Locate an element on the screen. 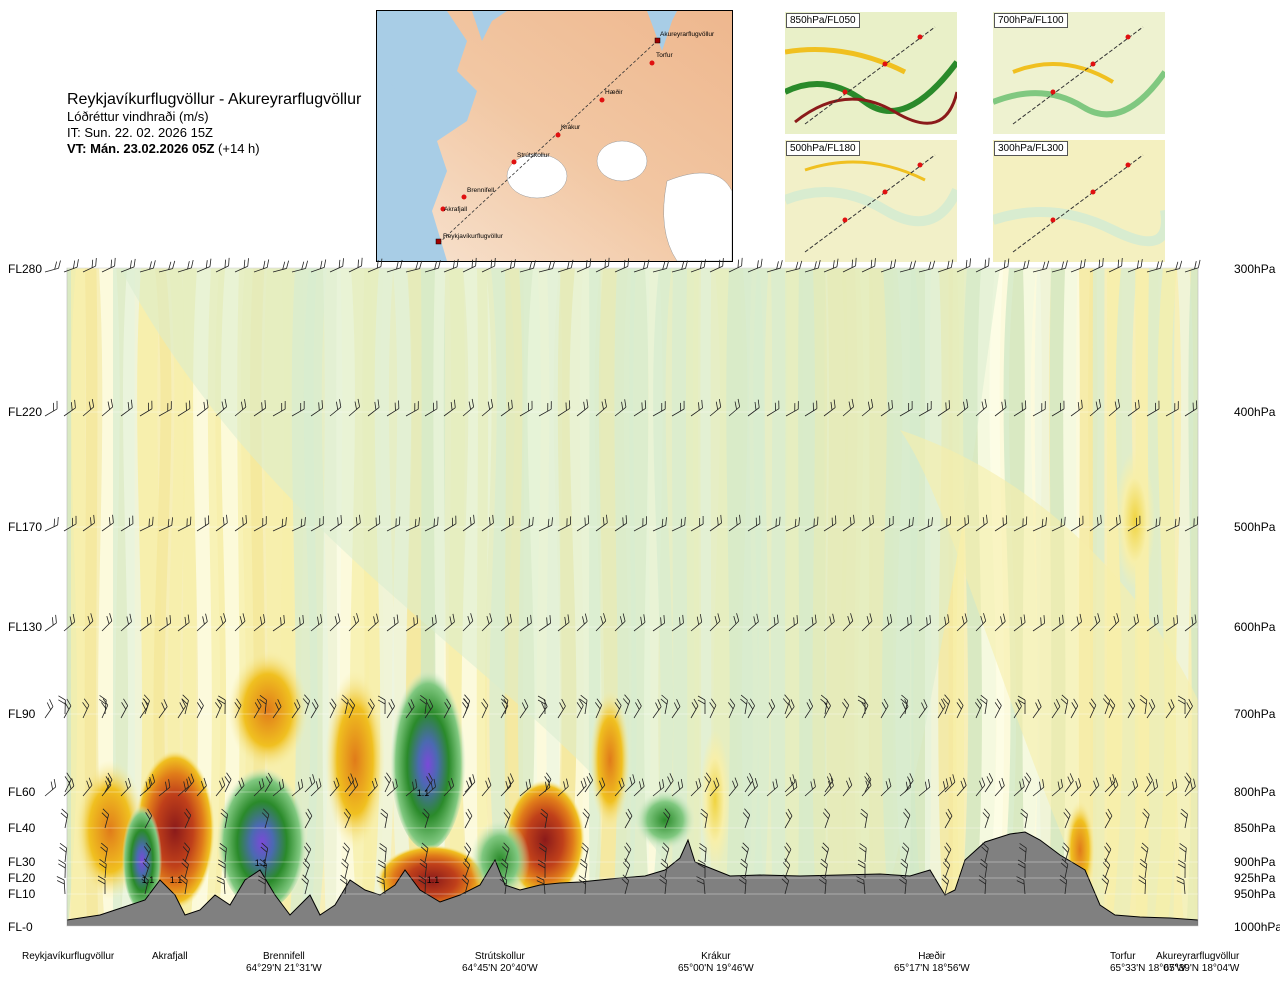  map-label-strutskollur: Strútskollur is located at coordinates (533, 155).